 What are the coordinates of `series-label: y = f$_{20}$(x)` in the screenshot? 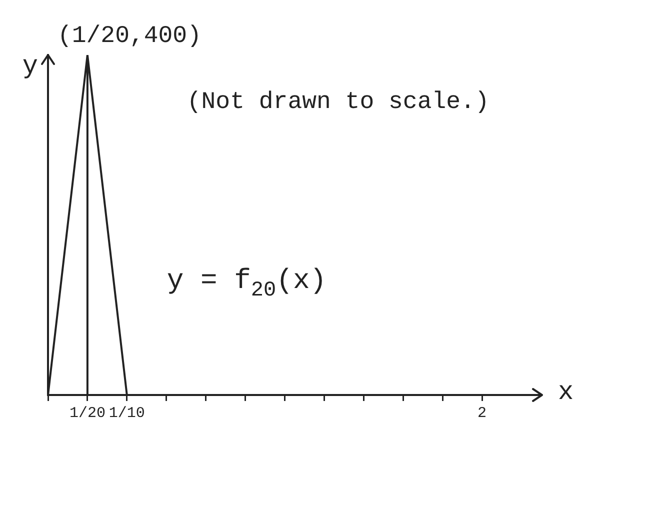 It's located at (246, 284).